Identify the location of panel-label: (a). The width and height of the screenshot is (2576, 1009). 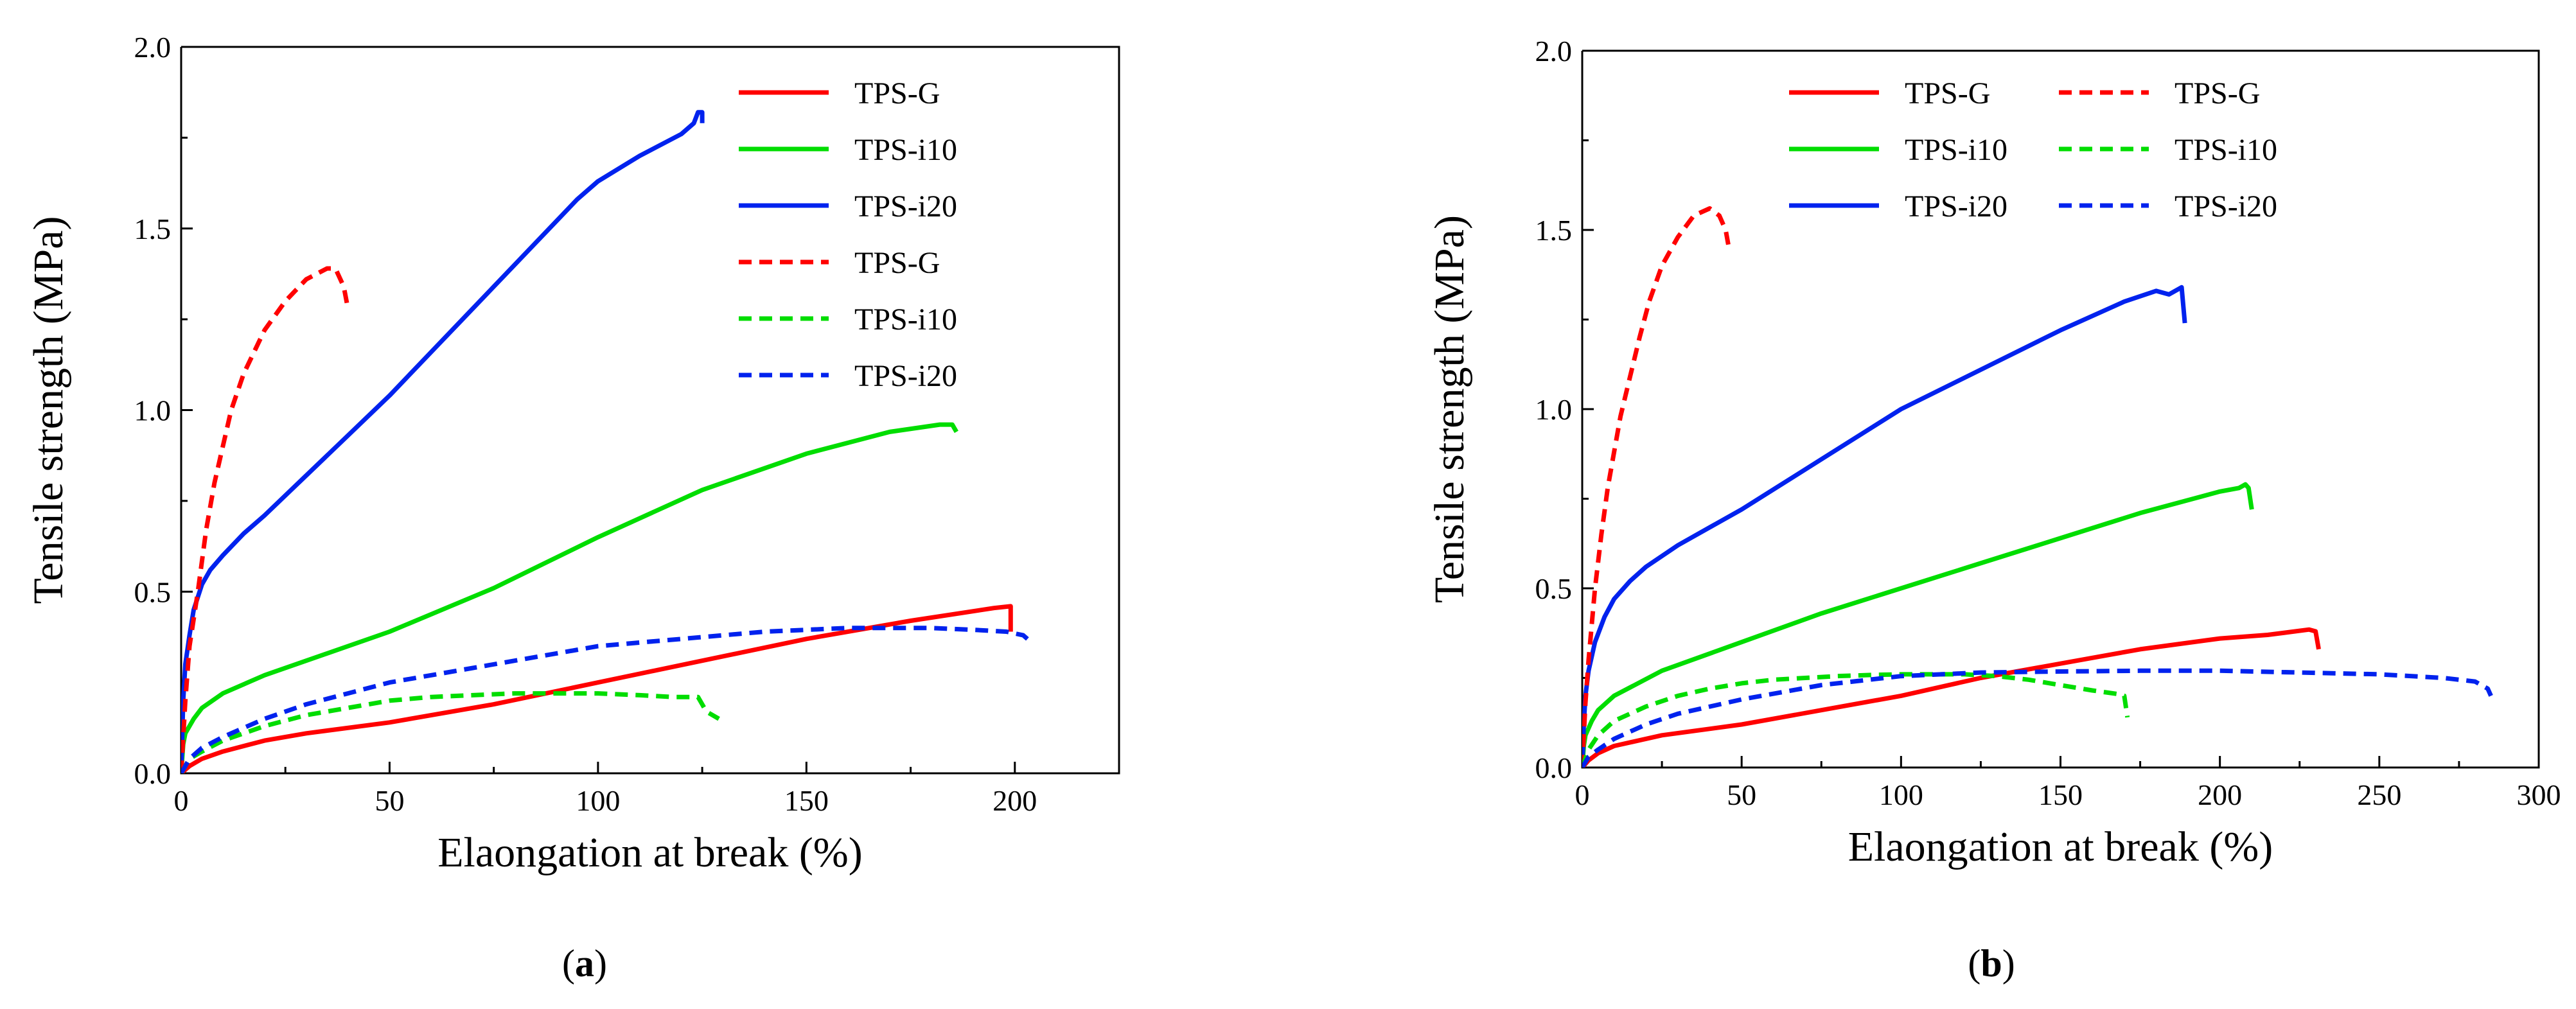
(584, 963).